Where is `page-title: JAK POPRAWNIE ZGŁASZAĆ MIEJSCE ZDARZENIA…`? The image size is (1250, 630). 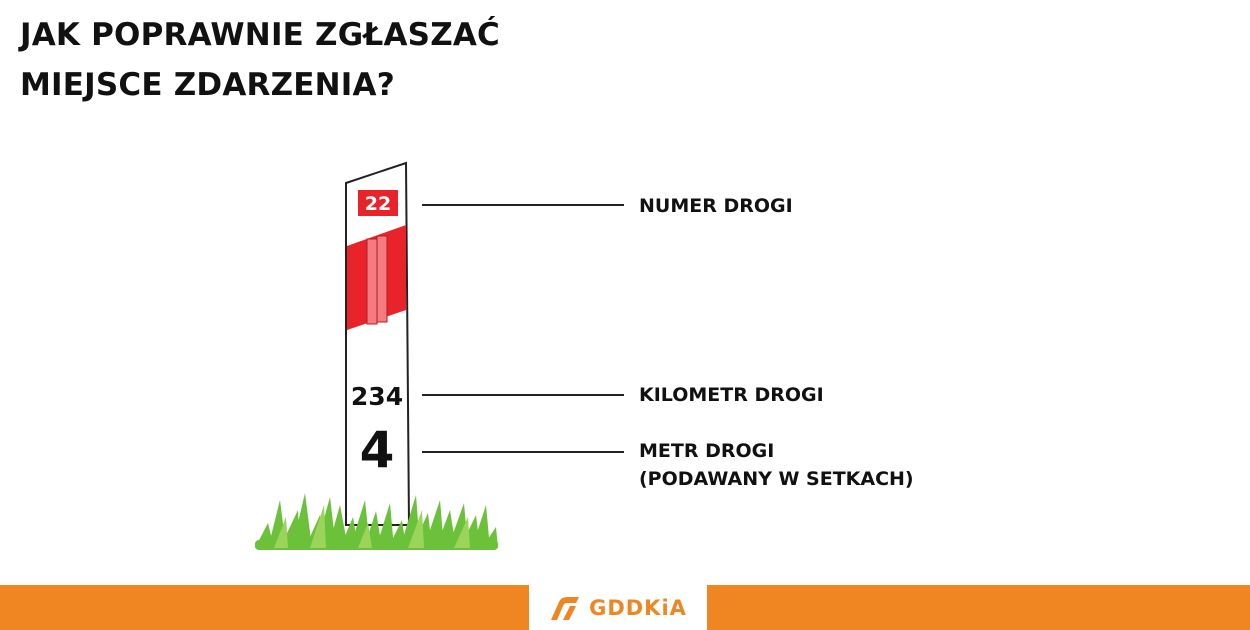
page-title: JAK POPRAWNIE ZGŁASZAĆ MIEJSCE ZDARZENIA… is located at coordinates (260, 60).